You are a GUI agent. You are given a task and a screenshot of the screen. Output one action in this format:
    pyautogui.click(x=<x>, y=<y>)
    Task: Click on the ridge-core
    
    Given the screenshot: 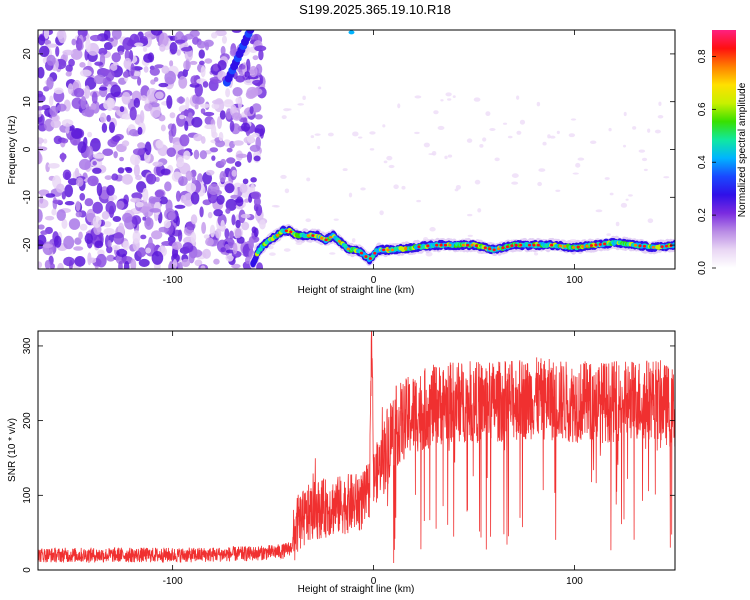 What is the action you would take?
    pyautogui.click(x=673, y=244)
    